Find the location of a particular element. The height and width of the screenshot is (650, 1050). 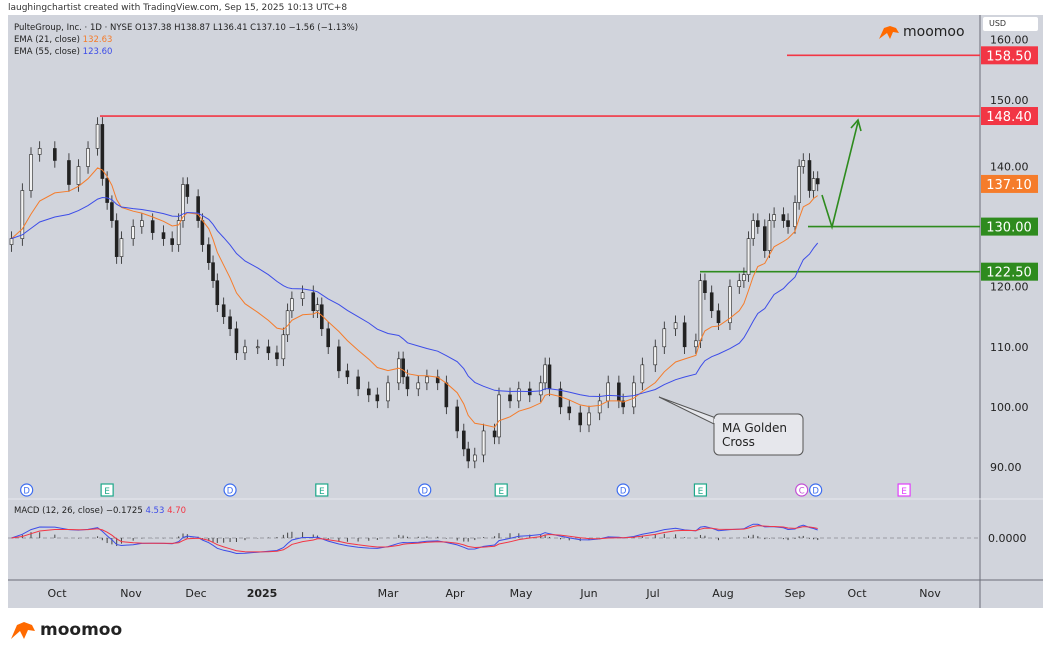

golden-cross-callout is located at coordinates (758, 434).